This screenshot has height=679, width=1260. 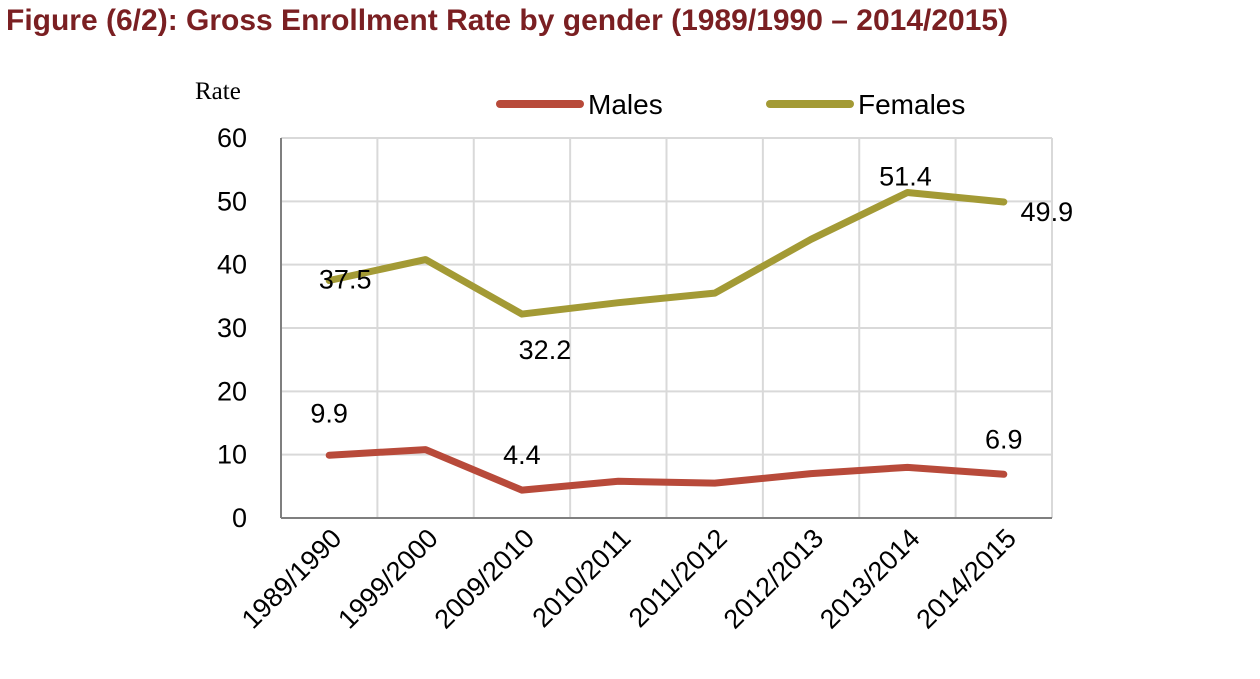 I want to click on y-axis-title: Rate, so click(x=218, y=91).